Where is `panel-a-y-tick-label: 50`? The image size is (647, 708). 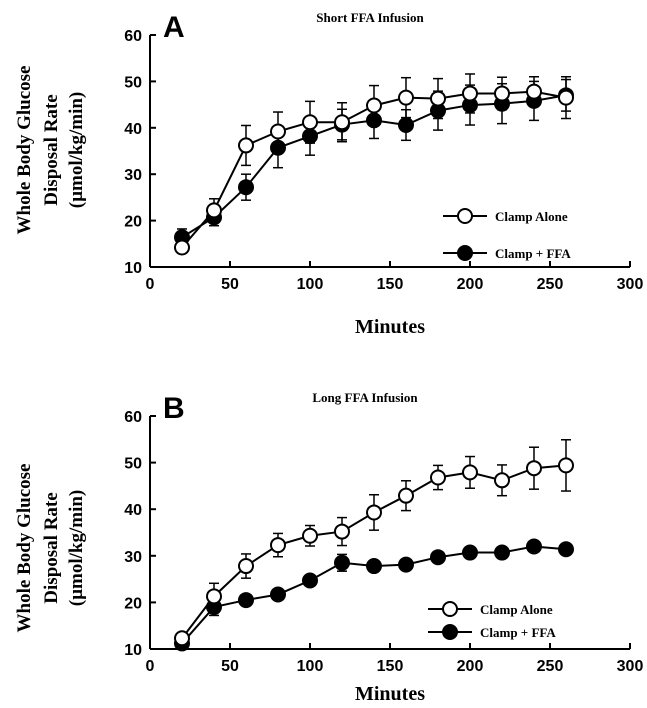
panel-a-y-tick-label: 50 is located at coordinates (133, 82).